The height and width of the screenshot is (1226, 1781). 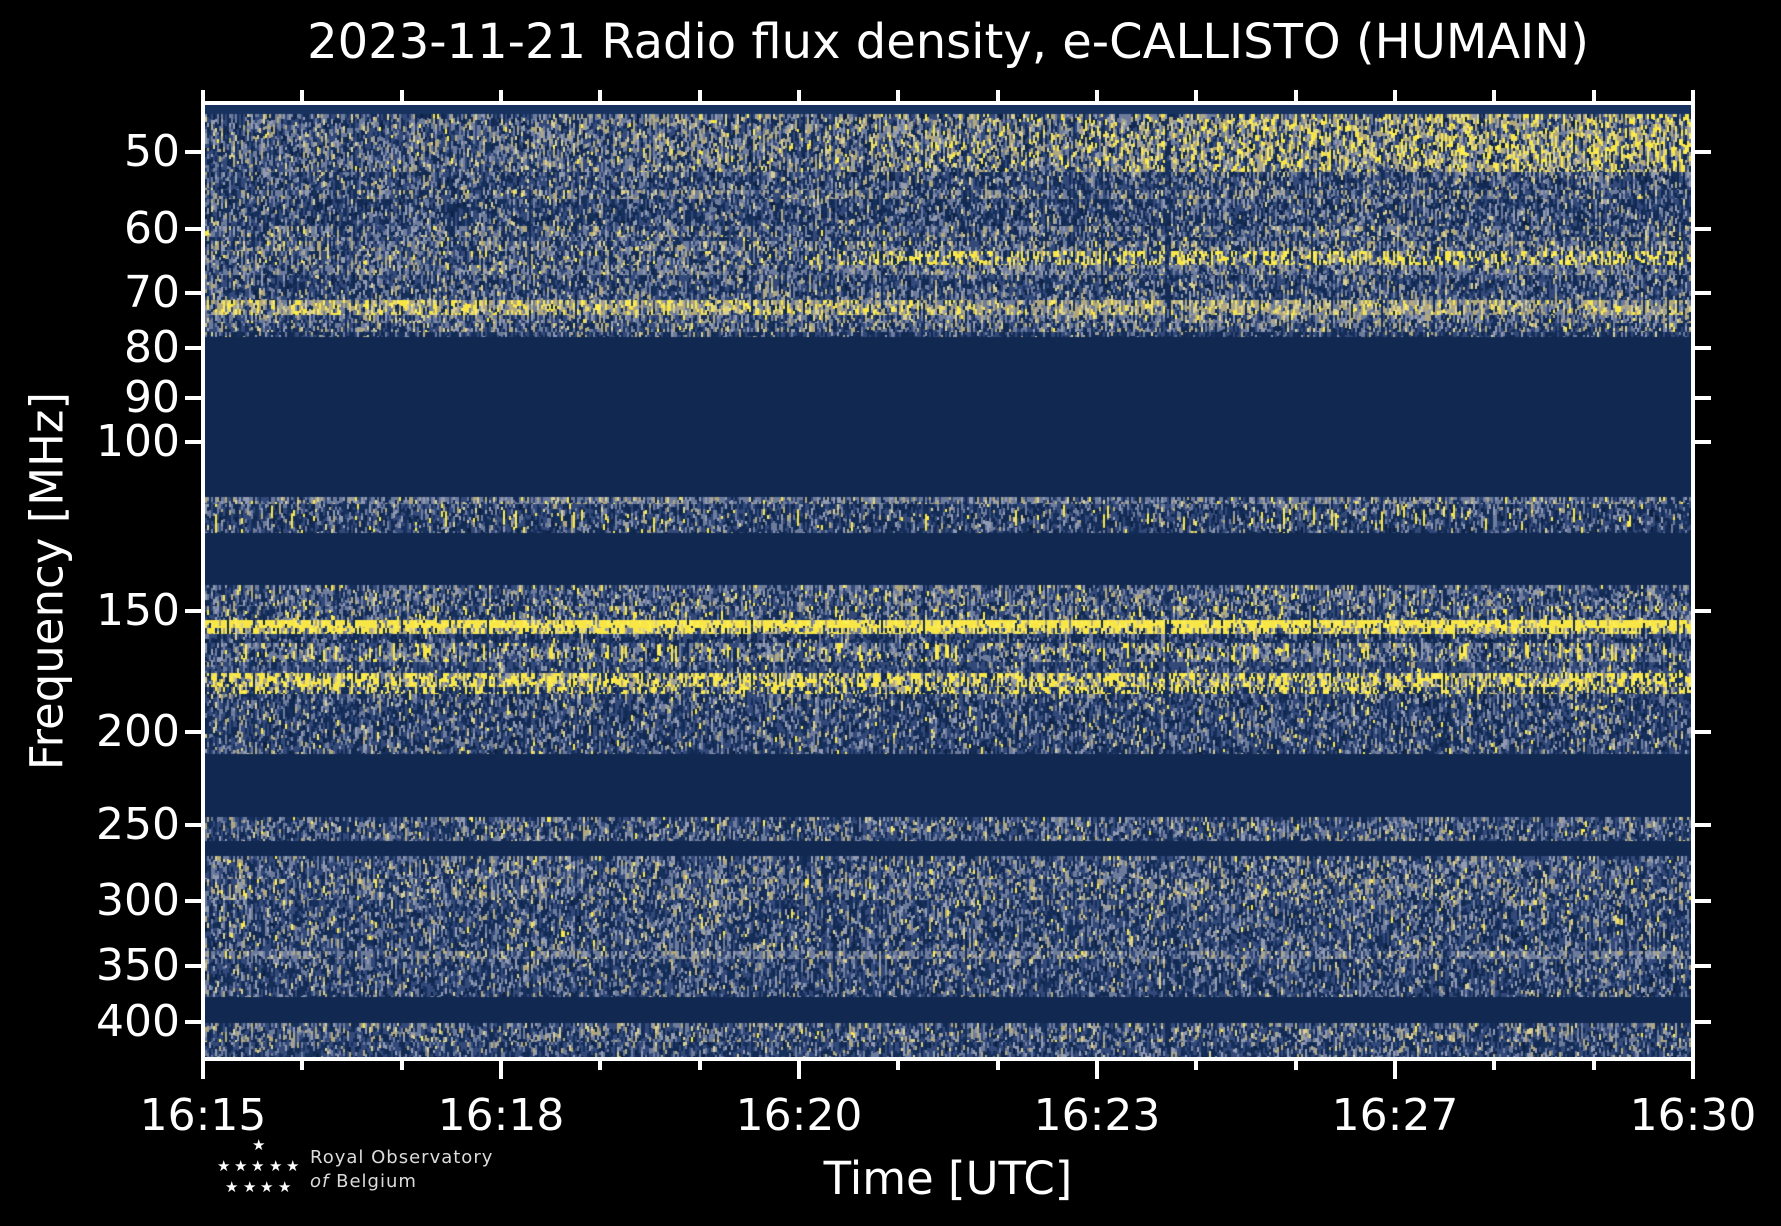 What do you see at coordinates (138, 824) in the screenshot?
I see `y-tick-label: 250` at bounding box center [138, 824].